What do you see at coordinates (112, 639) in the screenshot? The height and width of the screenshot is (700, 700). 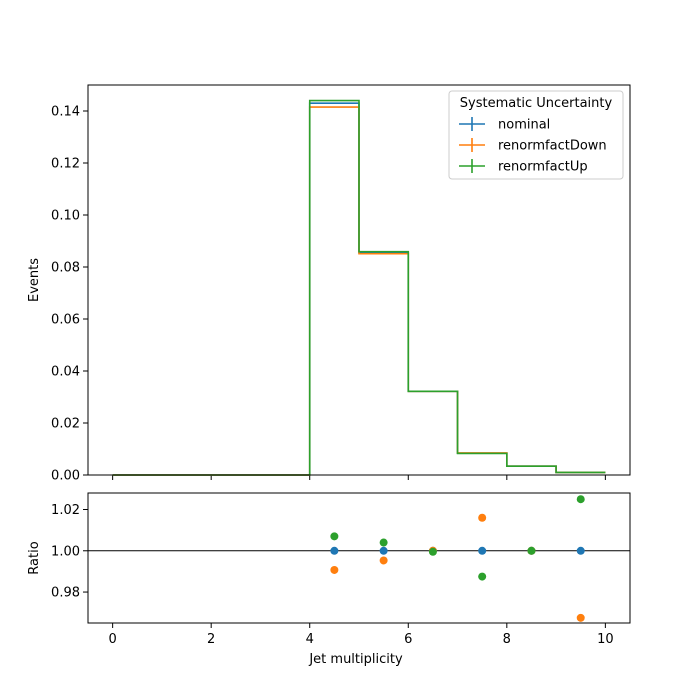 I see `x-tick-label: 0` at bounding box center [112, 639].